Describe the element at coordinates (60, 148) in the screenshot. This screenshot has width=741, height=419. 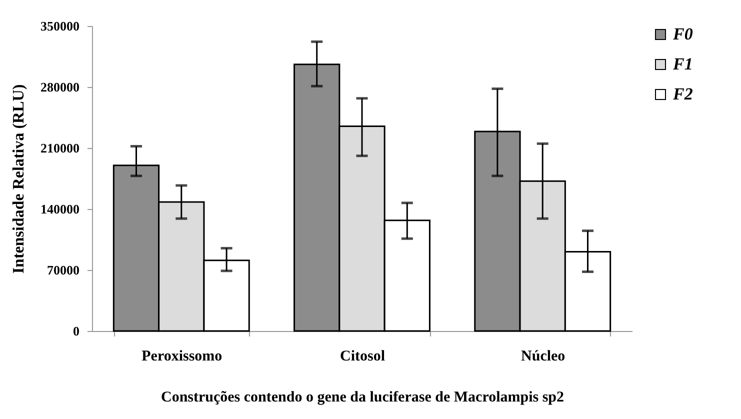
I see `y-tick-label: 210000` at that location.